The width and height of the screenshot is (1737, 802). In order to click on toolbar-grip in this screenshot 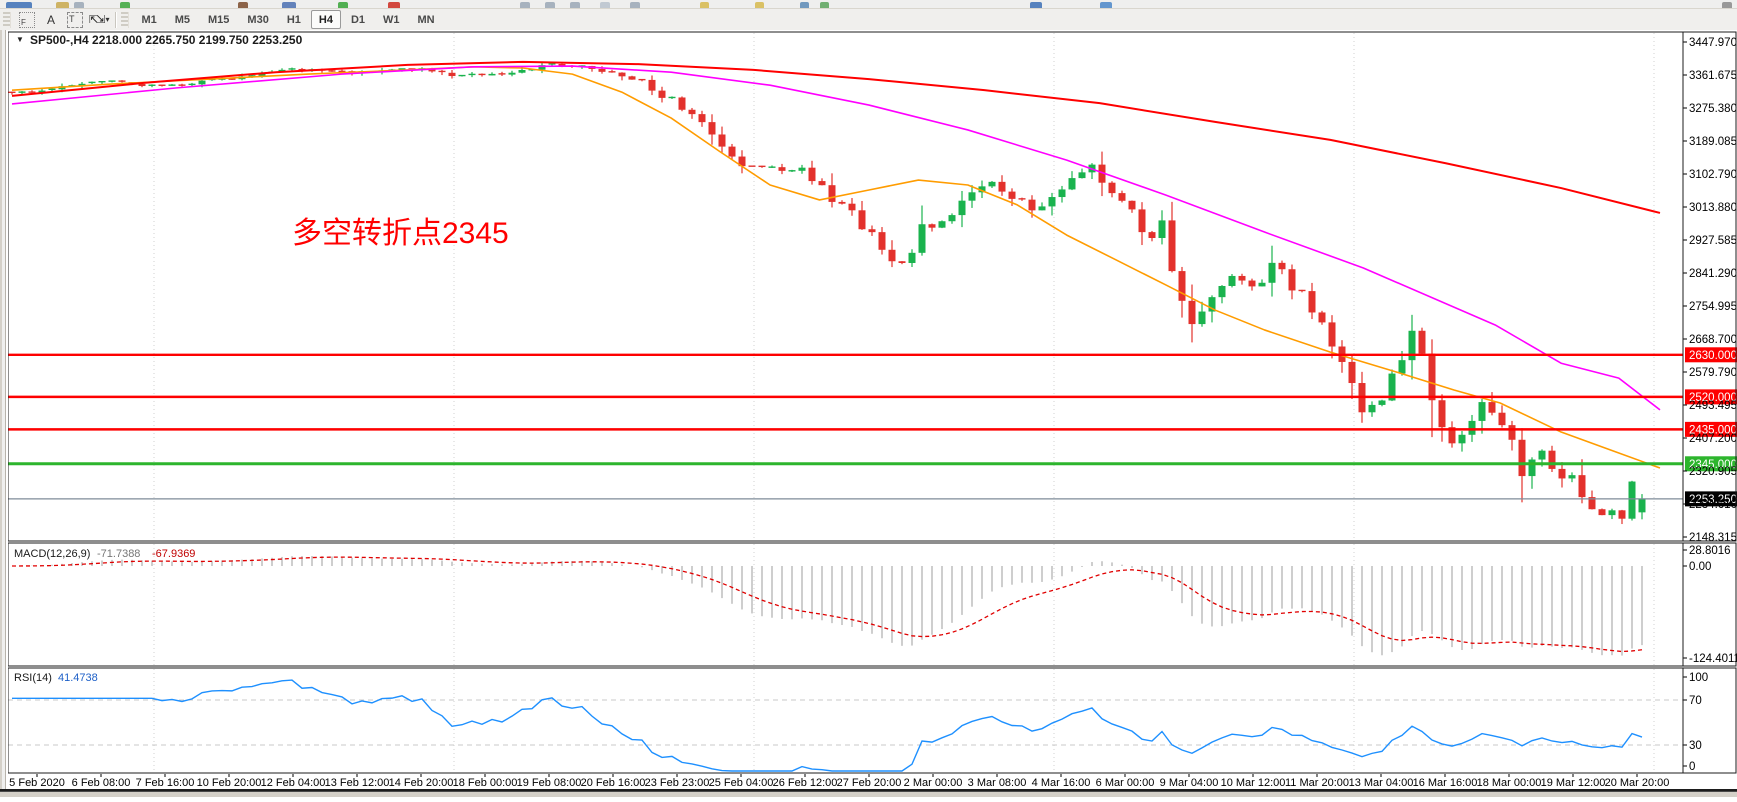, I will do `click(7, 19)`.